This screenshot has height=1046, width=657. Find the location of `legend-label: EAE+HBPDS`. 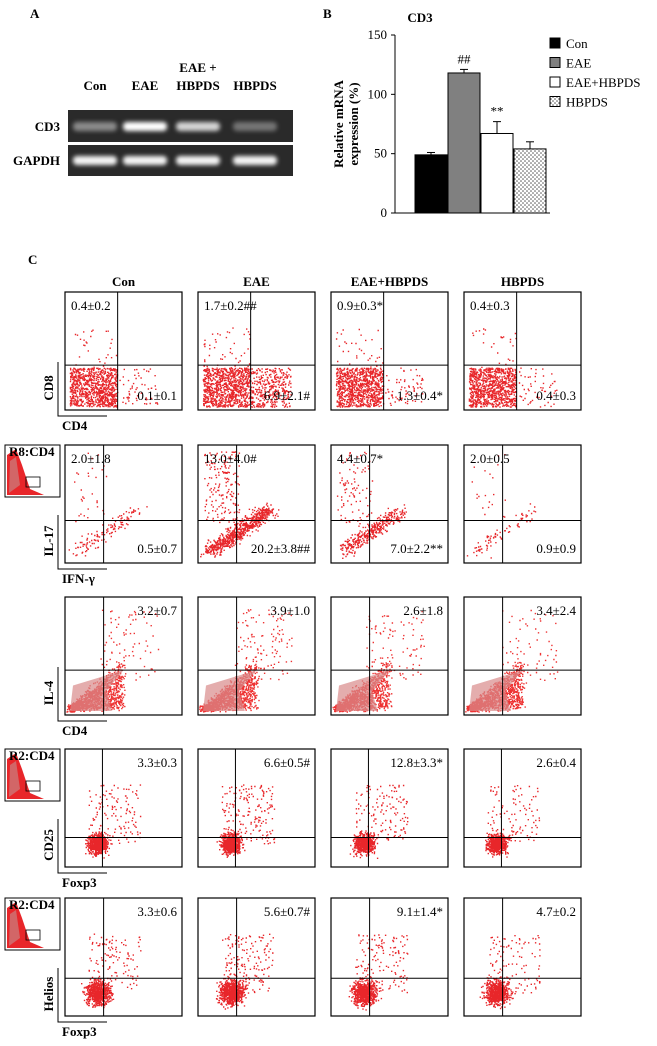

legend-label: EAE+HBPDS is located at coordinates (603, 82).